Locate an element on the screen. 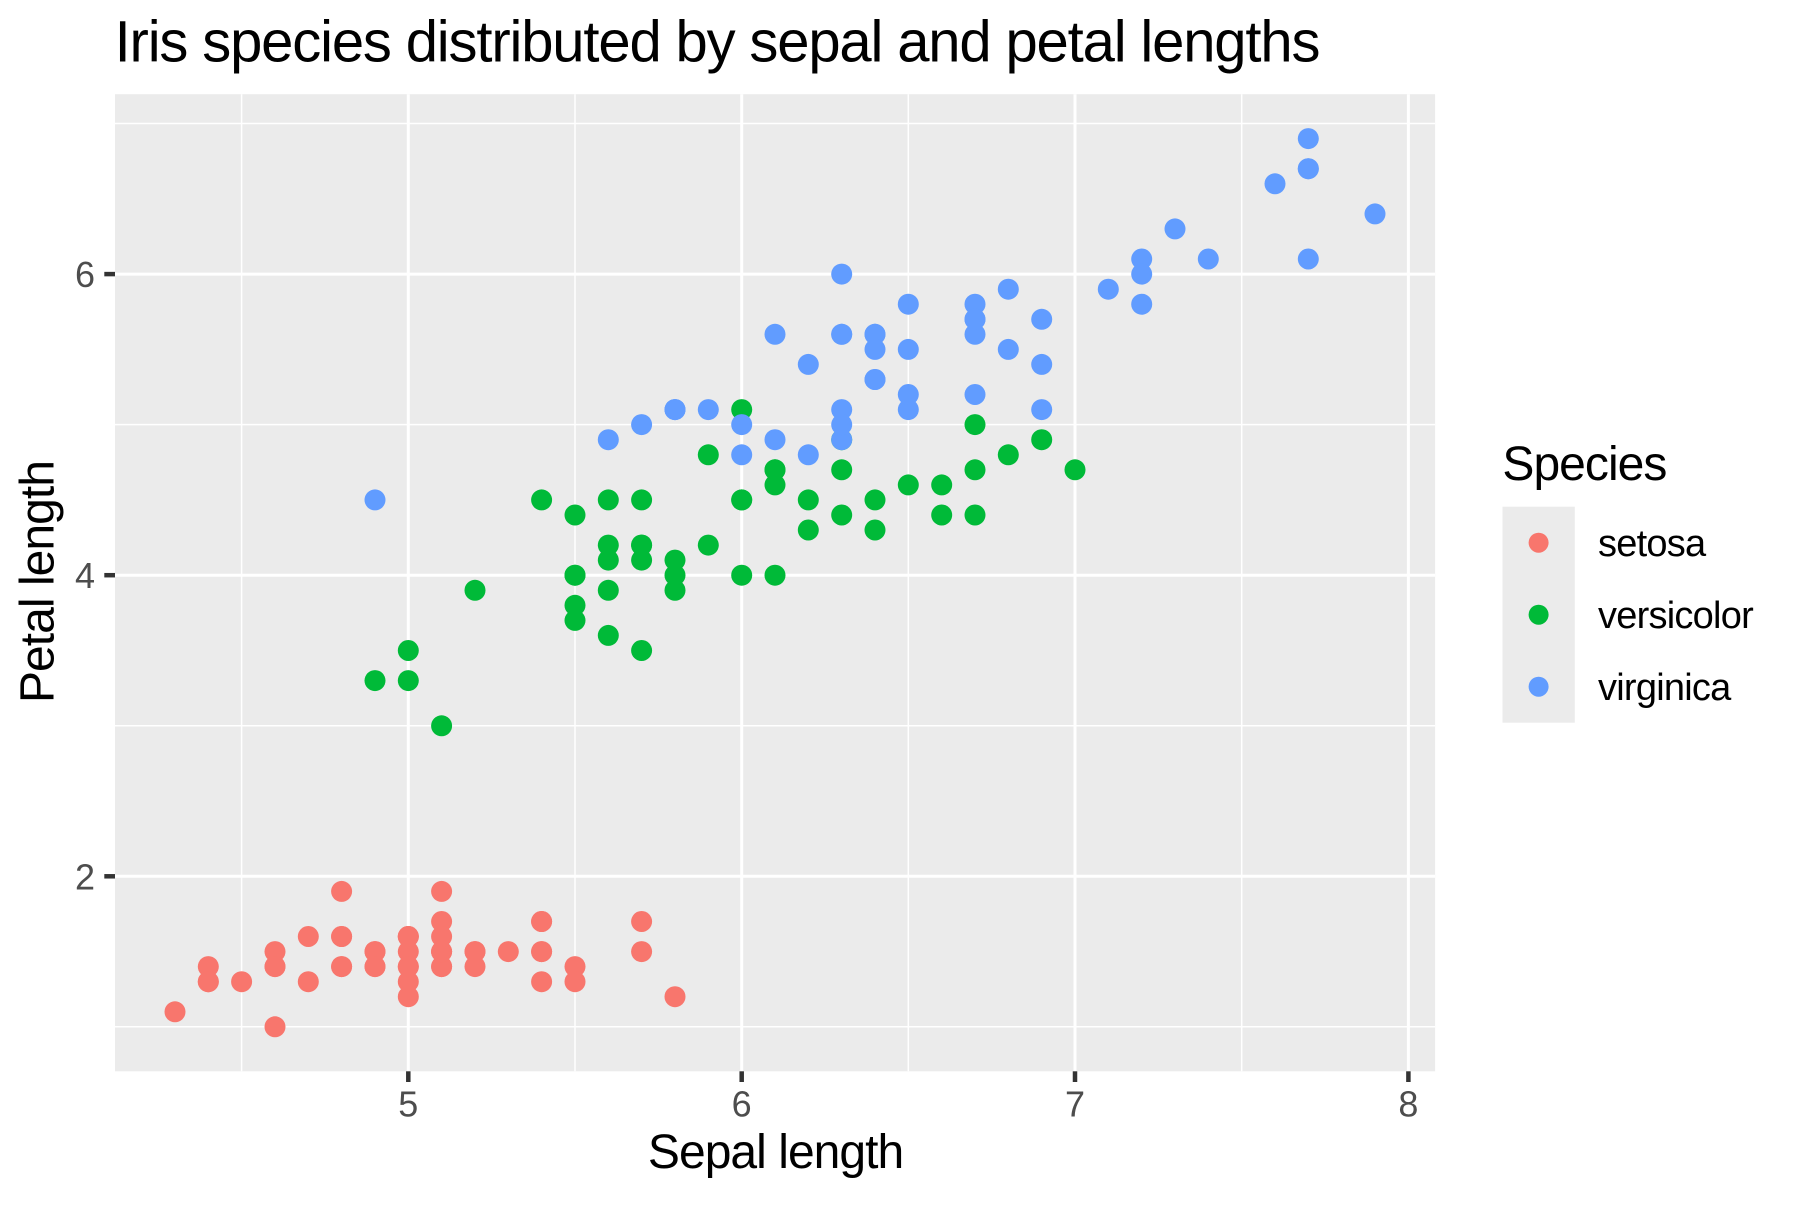  svg-text: Species is located at coordinates (1584, 464).